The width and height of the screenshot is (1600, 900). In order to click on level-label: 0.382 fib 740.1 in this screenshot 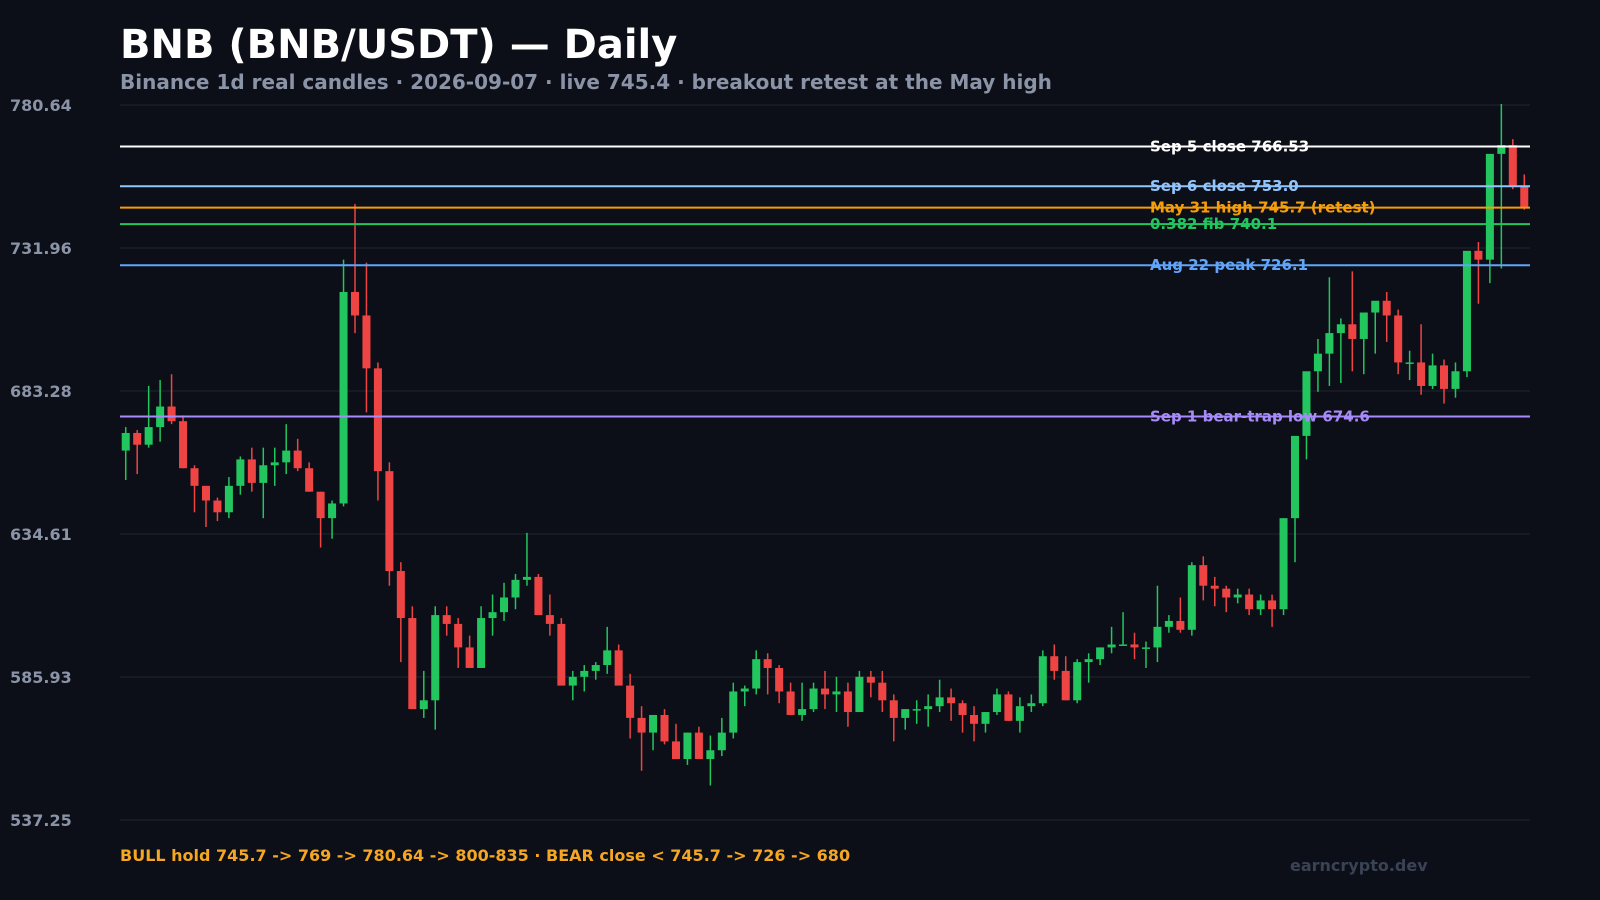, I will do `click(1213, 224)`.